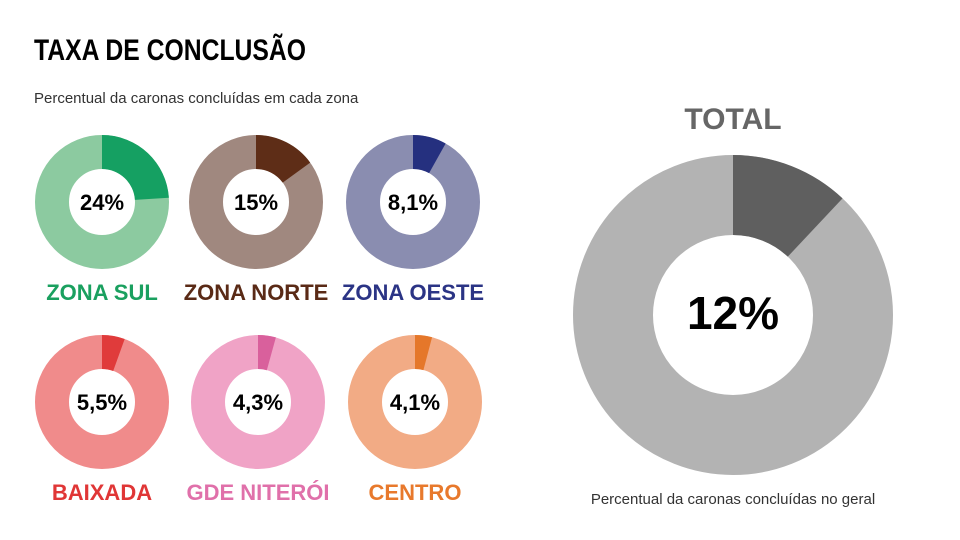  Describe the element at coordinates (413, 292) in the screenshot. I see `chart-title: ZONA OESTE` at that location.